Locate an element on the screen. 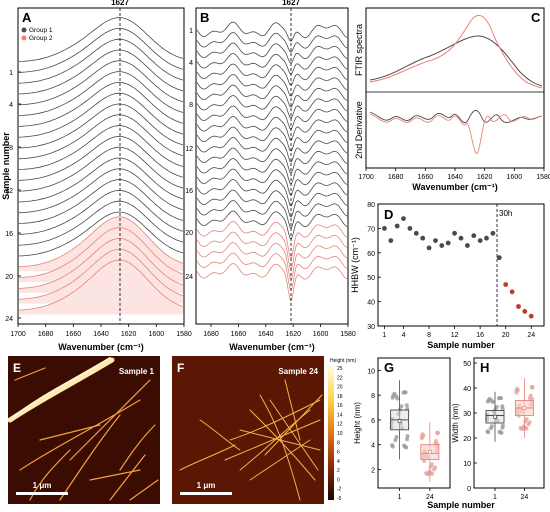 The width and height of the screenshot is (550, 512). panel-b-ytick-label: 12 is located at coordinates (189, 149).